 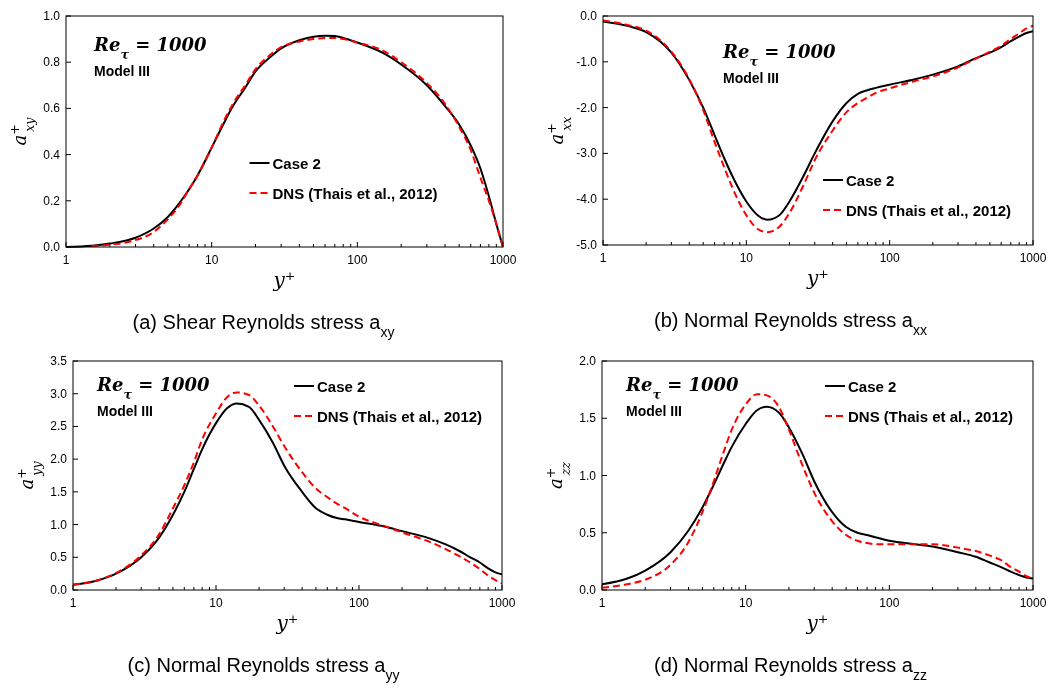 What do you see at coordinates (59, 426) in the screenshot?
I see `y-tick-label: 2.5` at bounding box center [59, 426].